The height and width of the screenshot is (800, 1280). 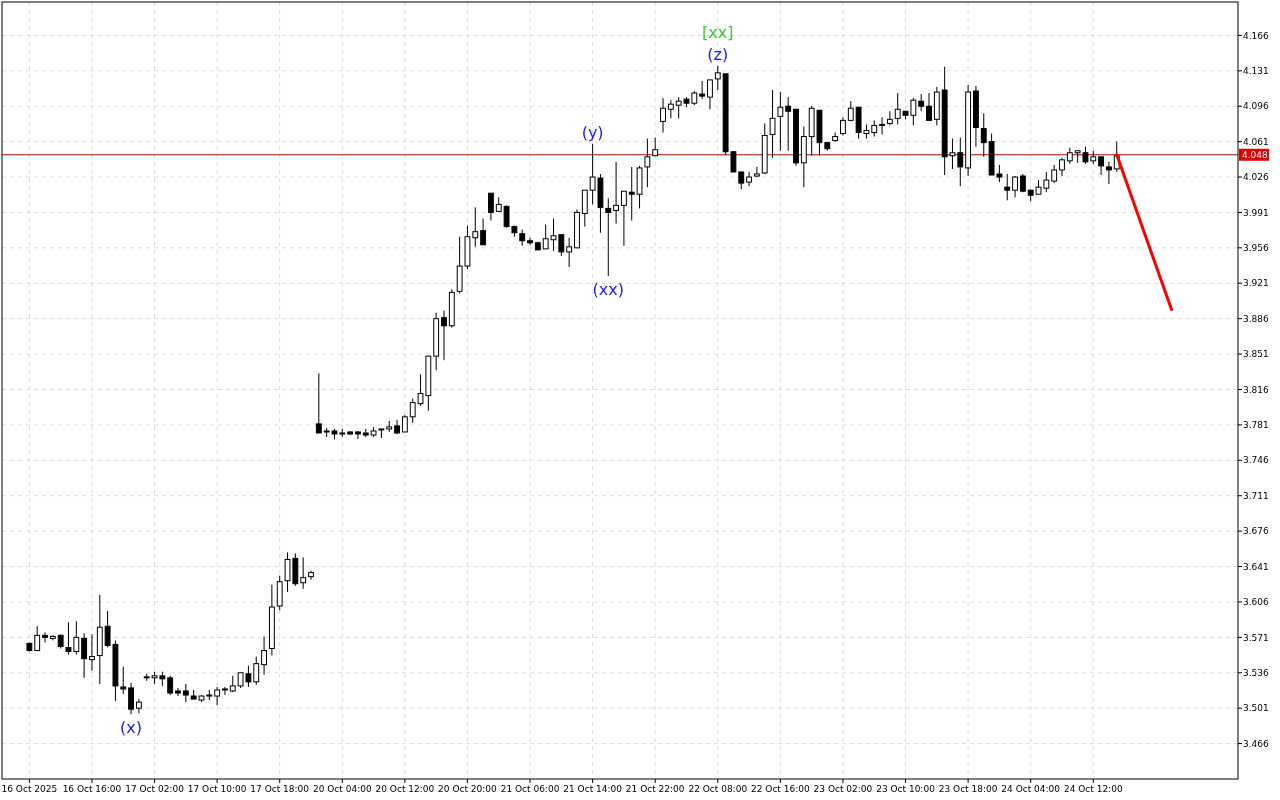 What do you see at coordinates (718, 789) in the screenshot?
I see `x-tick-label: 22 Oct 08:00` at bounding box center [718, 789].